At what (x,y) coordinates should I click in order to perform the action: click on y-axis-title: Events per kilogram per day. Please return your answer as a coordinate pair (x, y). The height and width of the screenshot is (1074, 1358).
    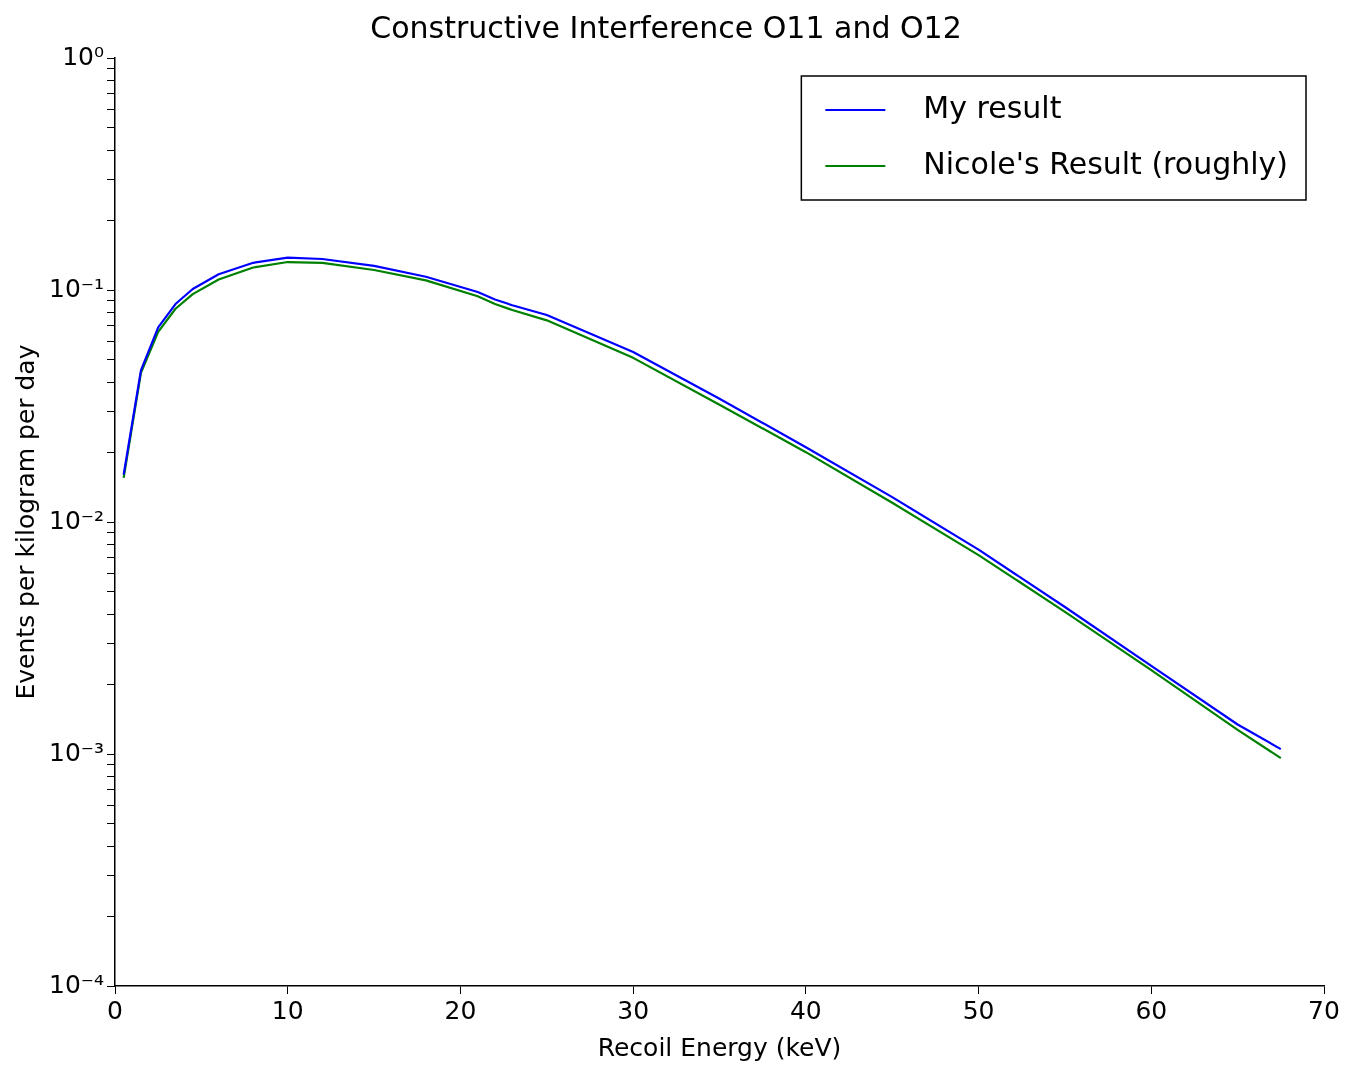
    Looking at the image, I should click on (25, 522).